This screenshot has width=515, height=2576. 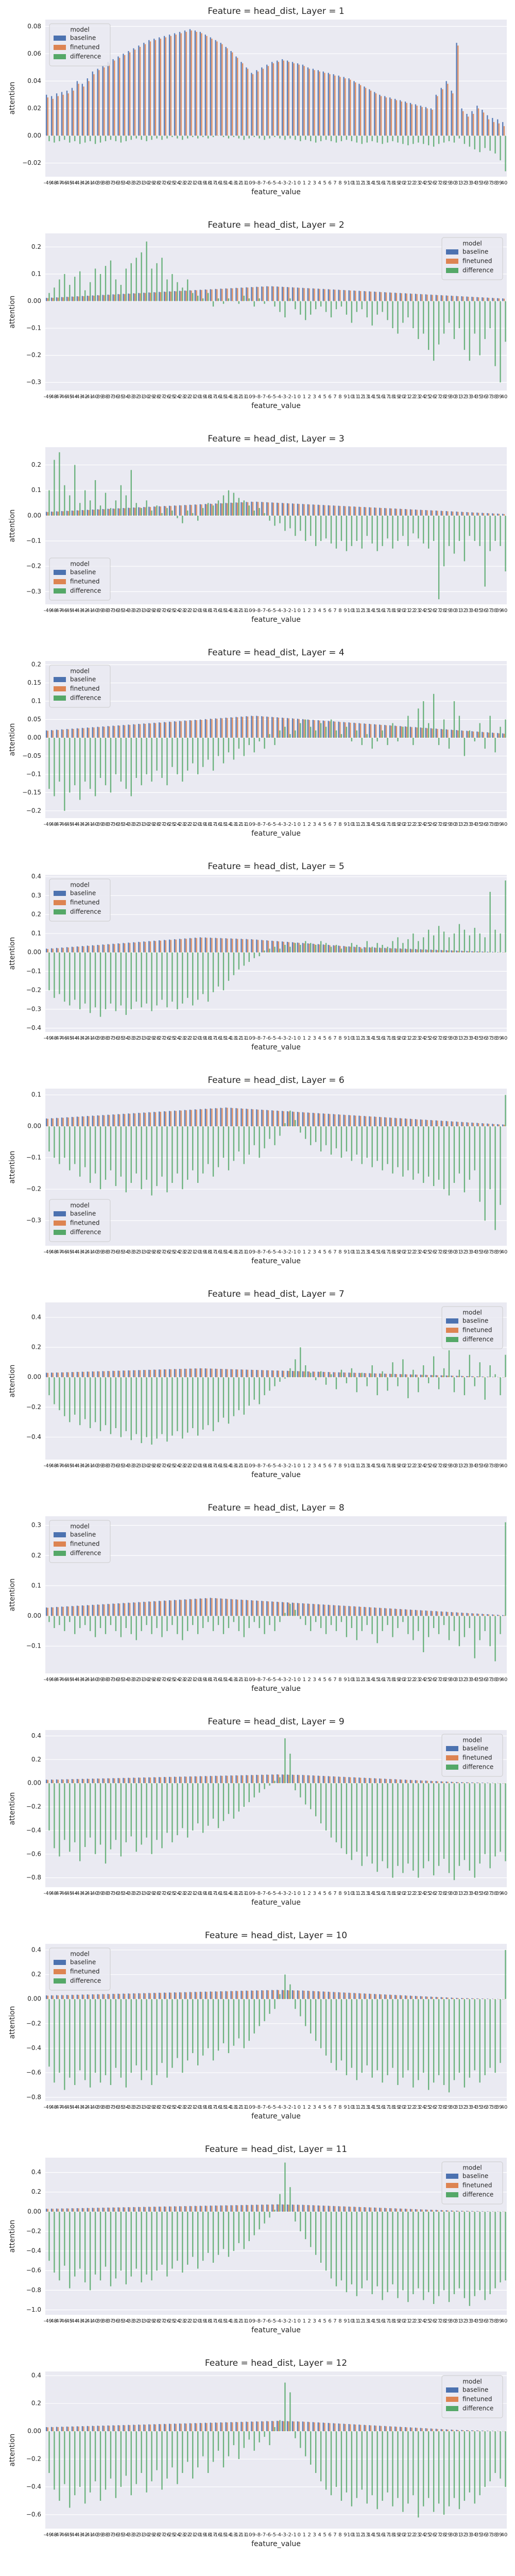 What do you see at coordinates (150, 183) in the screenshot?
I see `x-tick-label: -29` at bounding box center [150, 183].